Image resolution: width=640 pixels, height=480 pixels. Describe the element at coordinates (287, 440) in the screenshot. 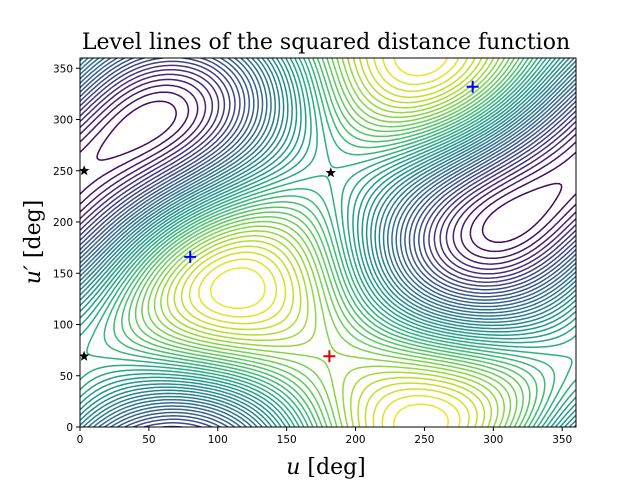

I see `x-tick-label: 150` at that location.